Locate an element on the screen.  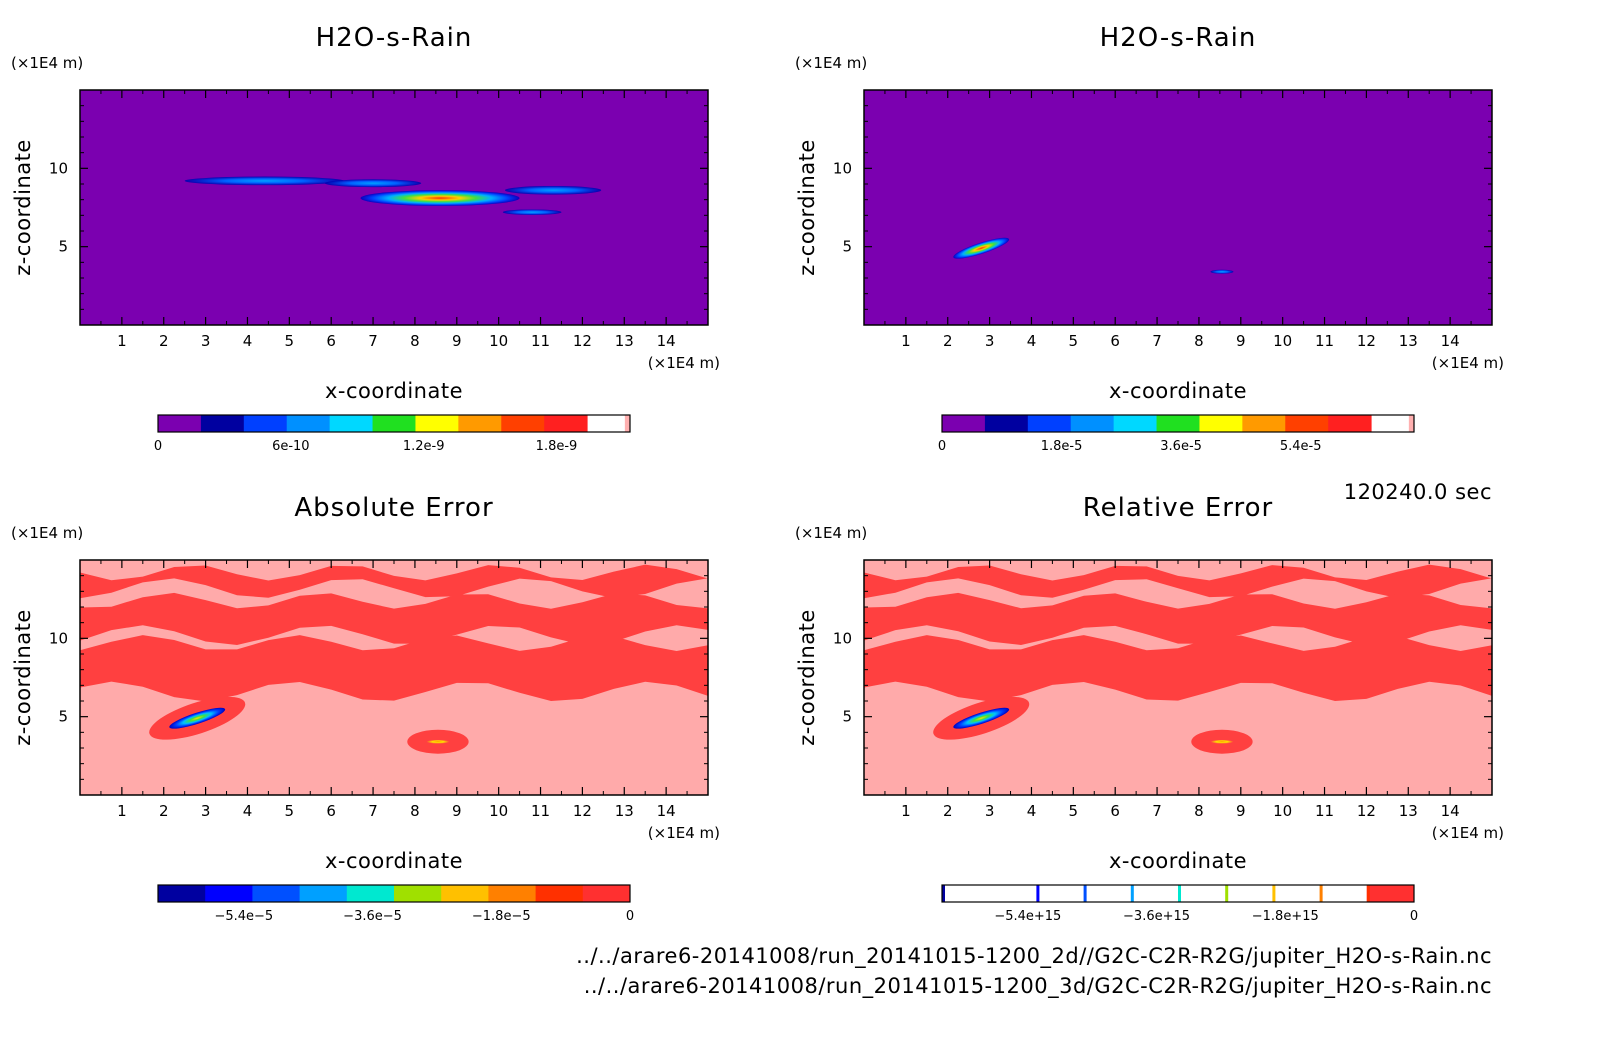
colorbar-tick-label: −1.8e−5 is located at coordinates (501, 916).